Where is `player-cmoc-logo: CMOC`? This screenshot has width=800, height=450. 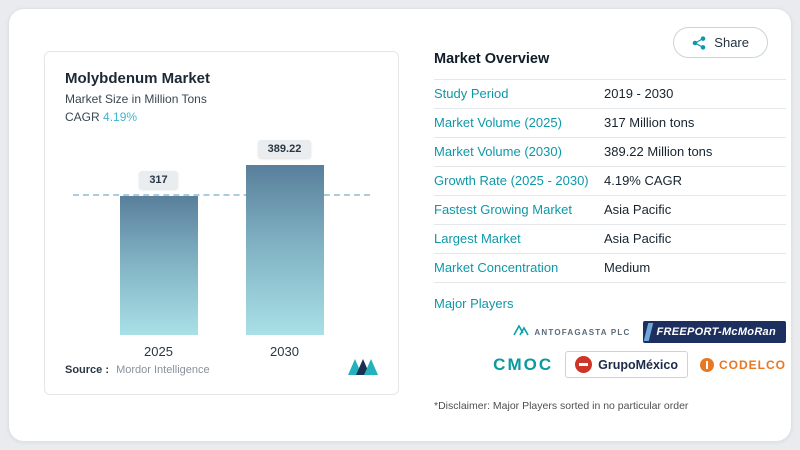
player-cmoc-logo: CMOC is located at coordinates (523, 364).